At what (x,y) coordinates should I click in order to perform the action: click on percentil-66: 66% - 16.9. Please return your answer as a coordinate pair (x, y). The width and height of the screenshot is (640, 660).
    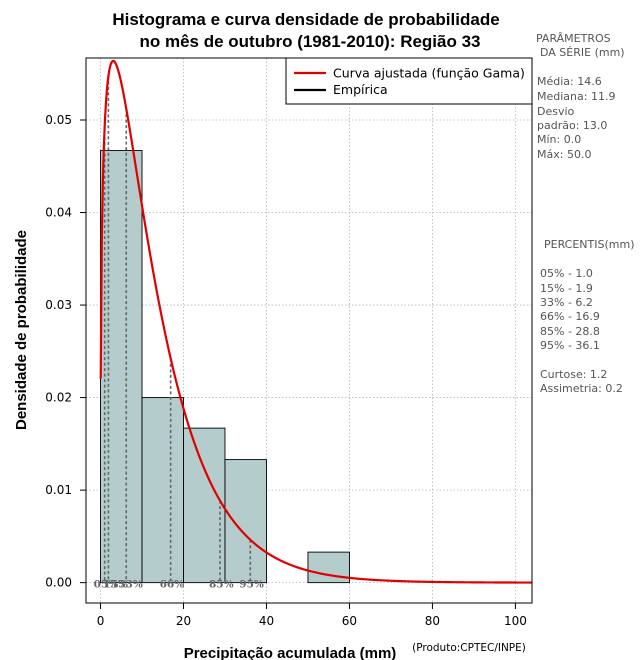
    Looking at the image, I should click on (570, 316).